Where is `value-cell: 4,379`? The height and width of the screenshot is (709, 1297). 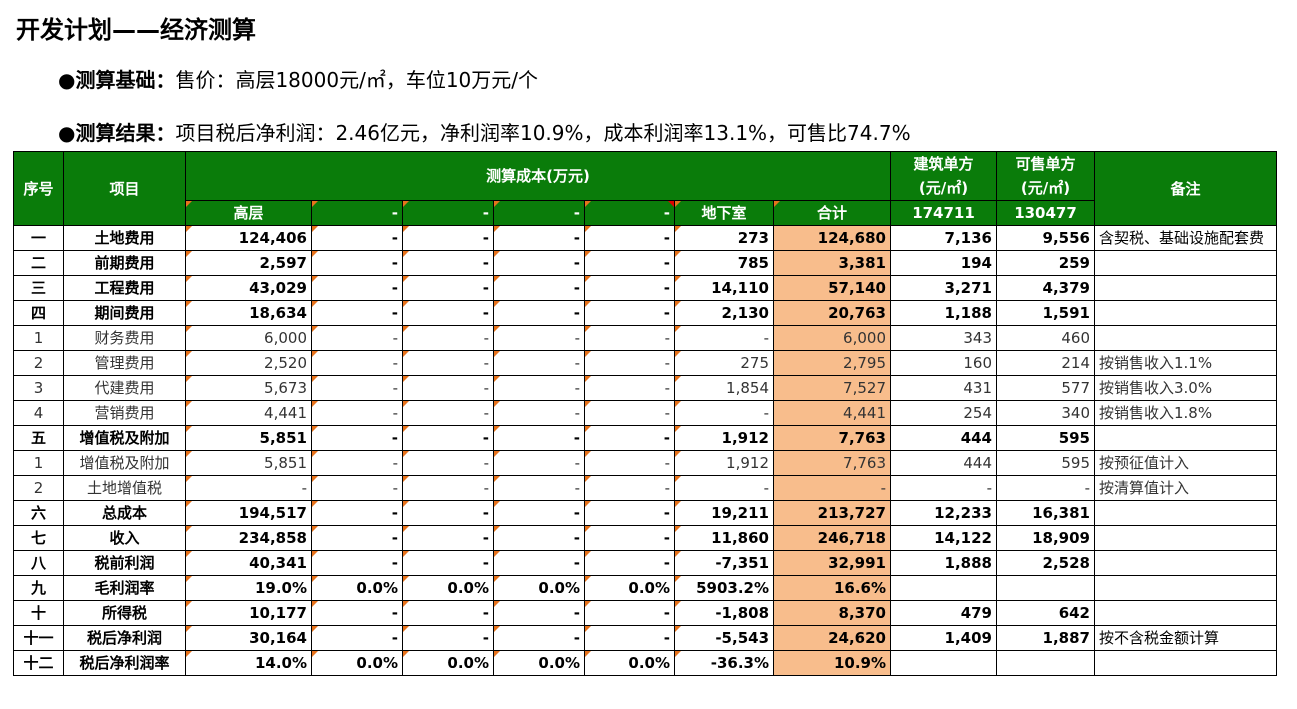 value-cell: 4,379 is located at coordinates (1045, 288).